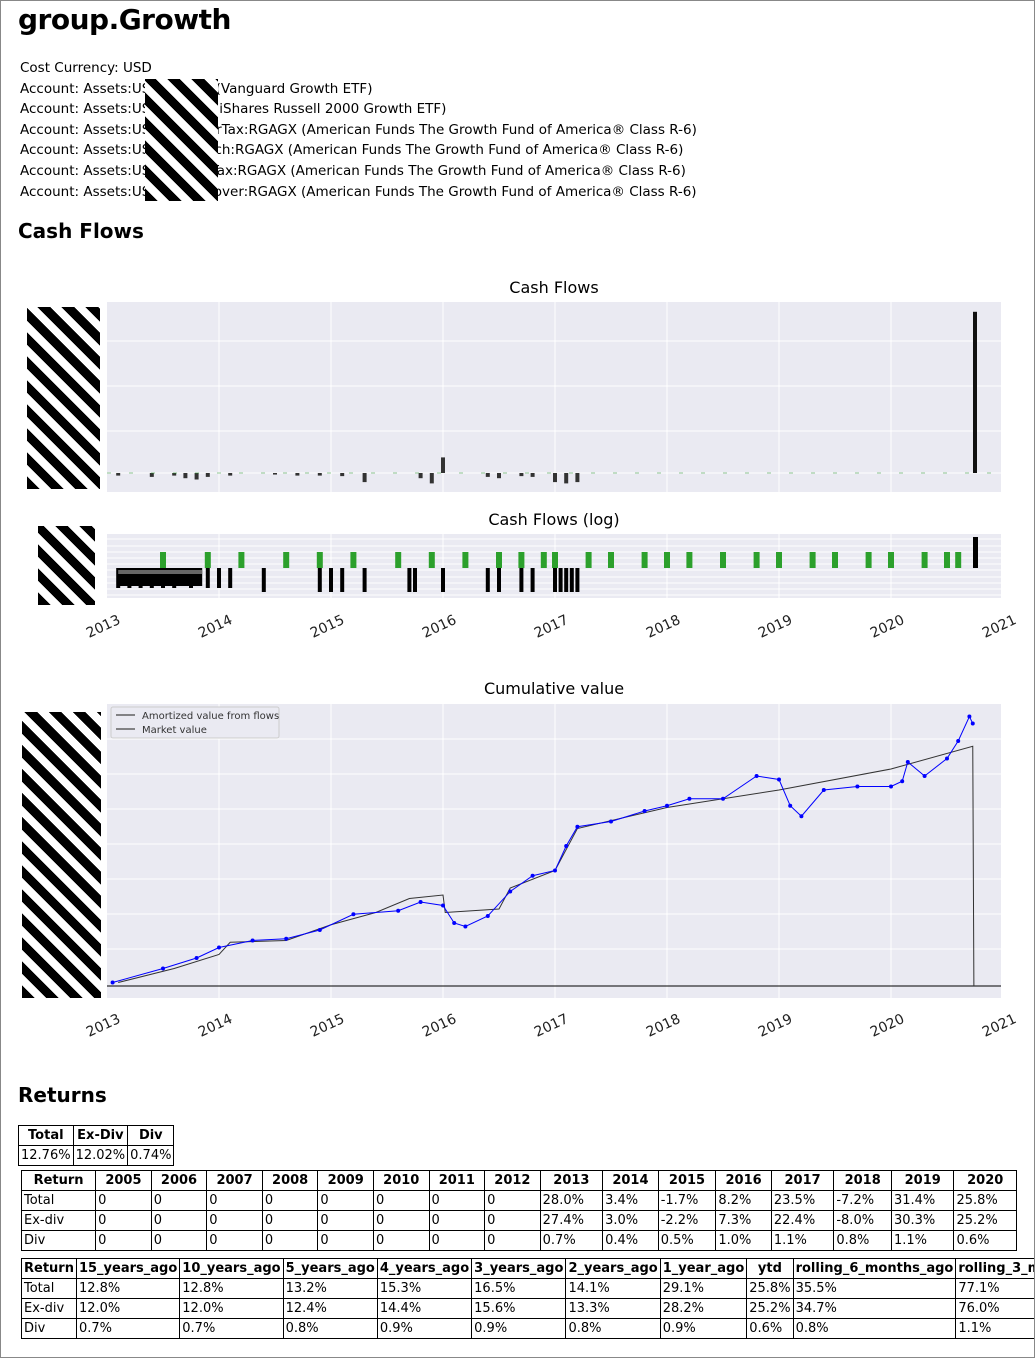 This screenshot has width=1035, height=1358. What do you see at coordinates (424, 1328) in the screenshot?
I see `table-cell: 0.9%` at bounding box center [424, 1328].